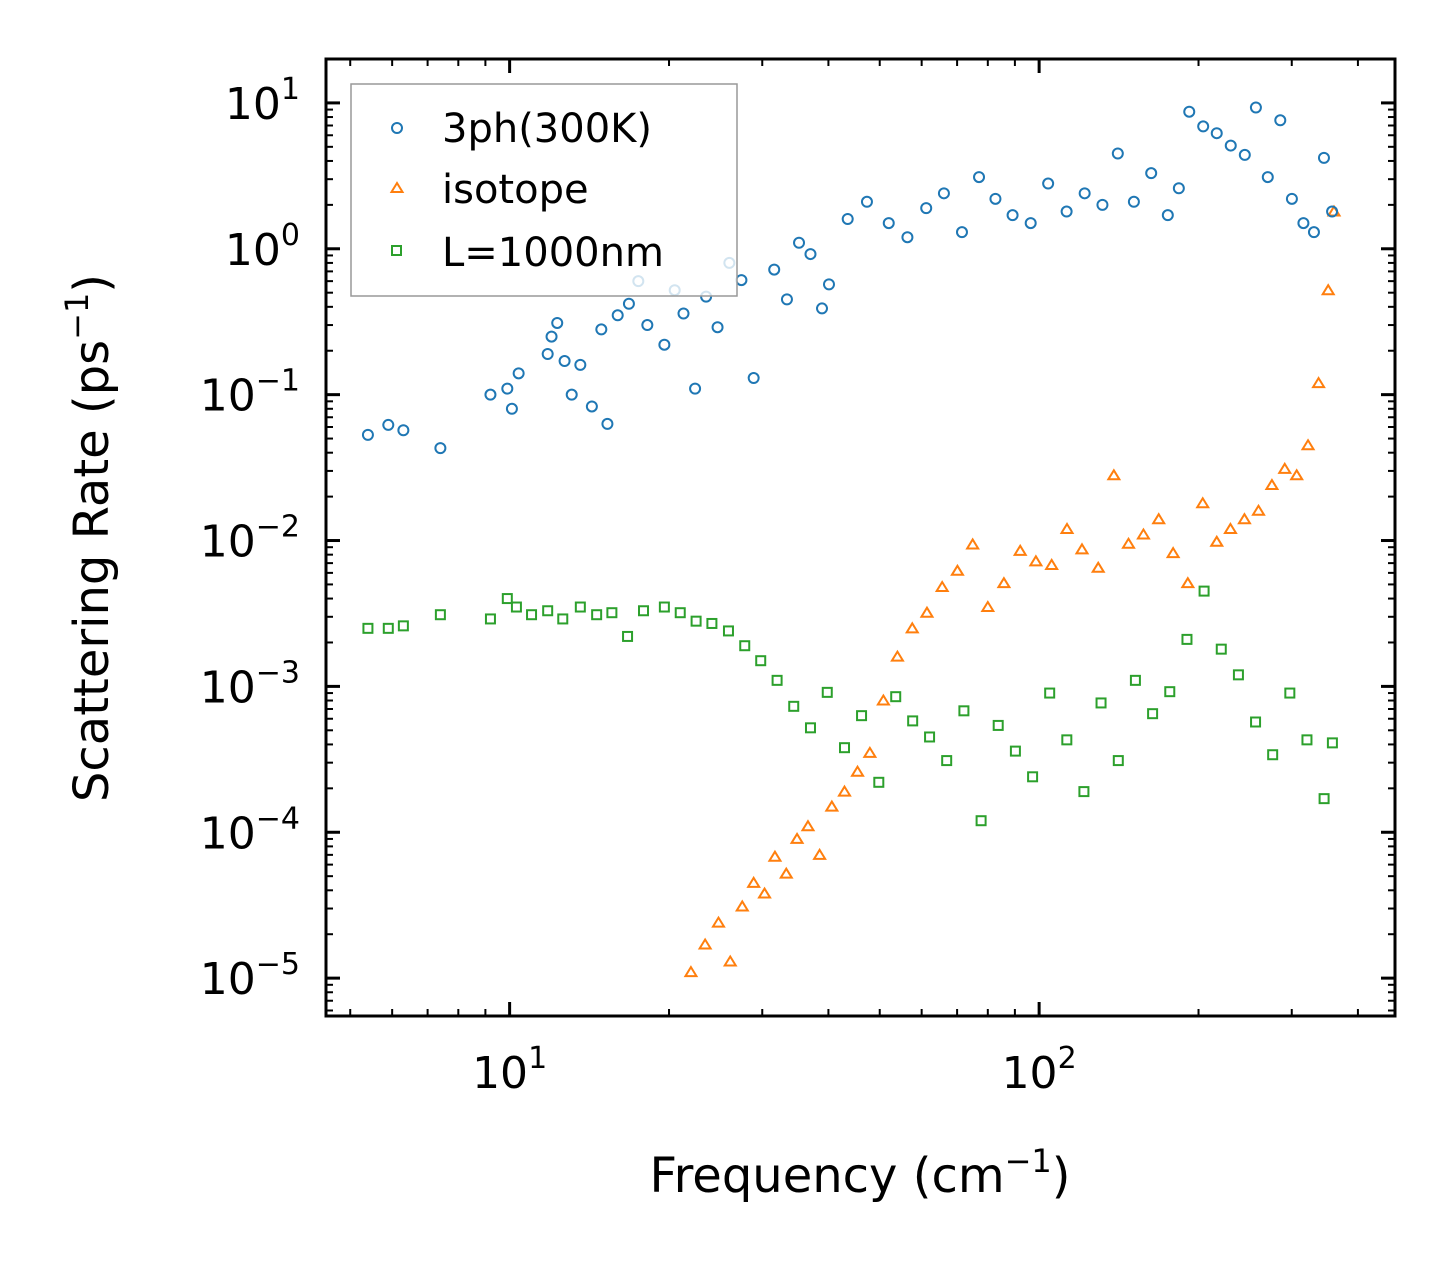 Image resolution: width=1455 pixels, height=1270 pixels. Describe the element at coordinates (967, 1176) in the screenshot. I see `x-axis-label-unit: cm` at that location.